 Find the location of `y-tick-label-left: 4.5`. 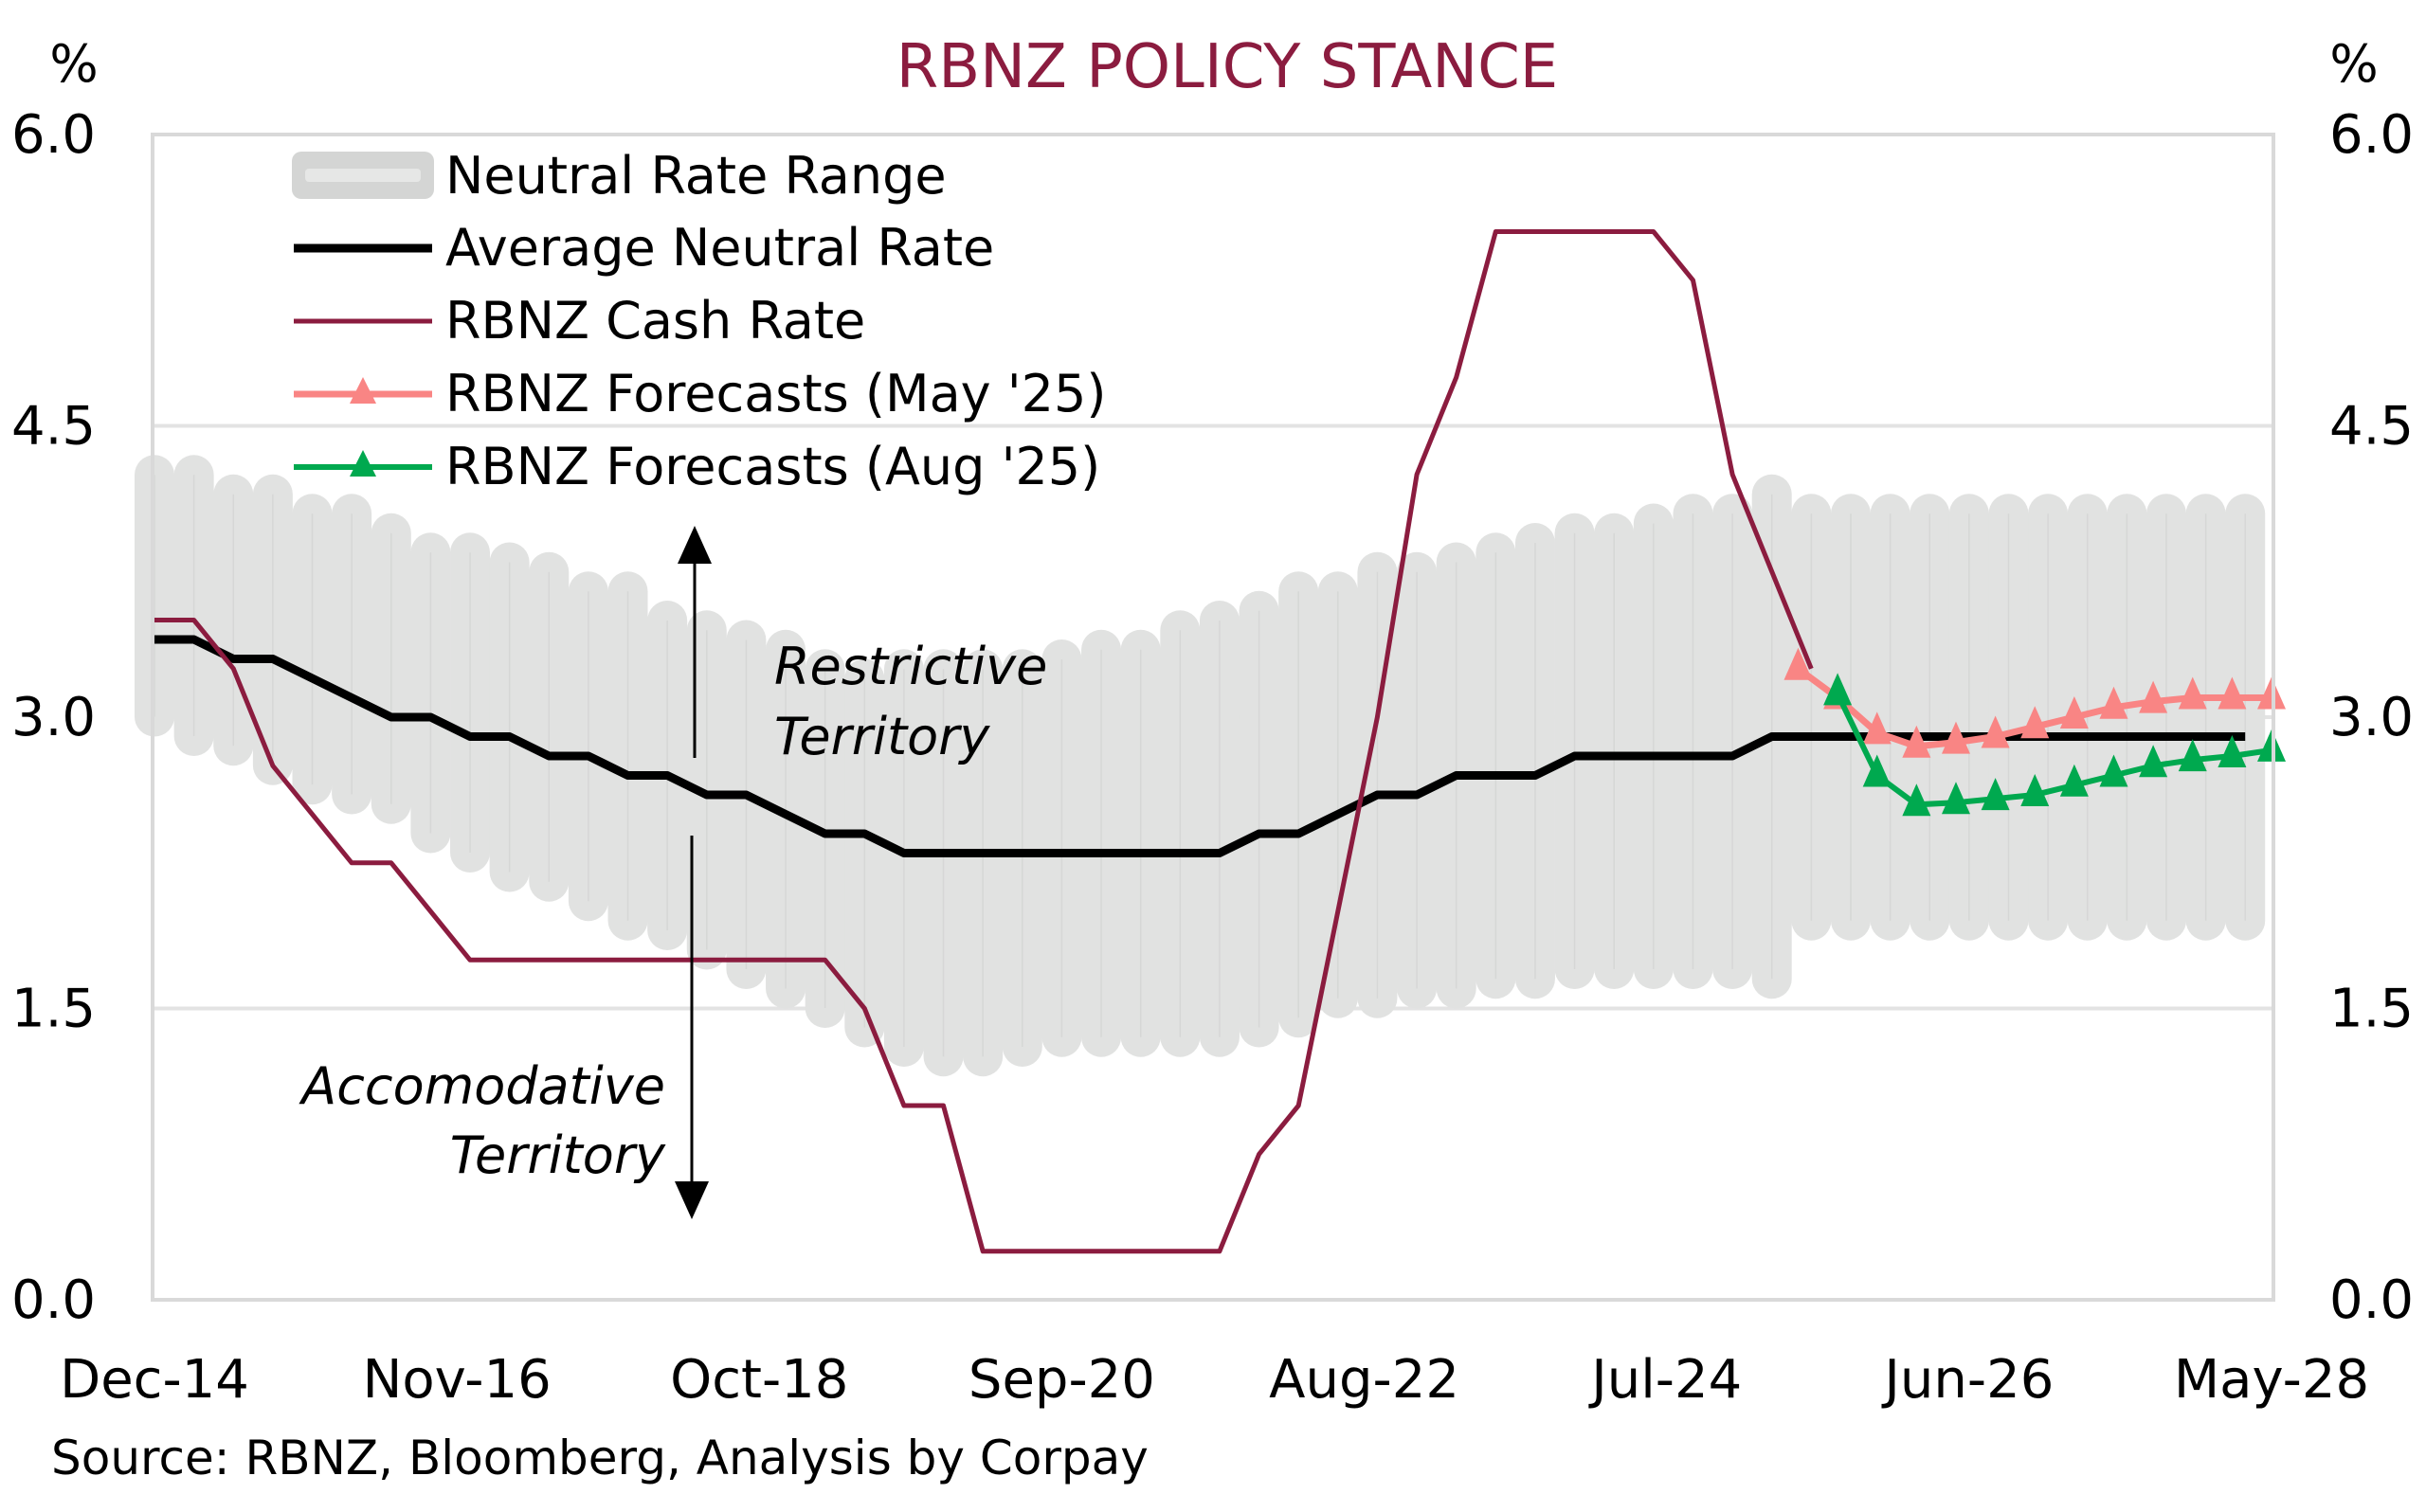

y-tick-label-left: 4.5 is located at coordinates (53, 427).